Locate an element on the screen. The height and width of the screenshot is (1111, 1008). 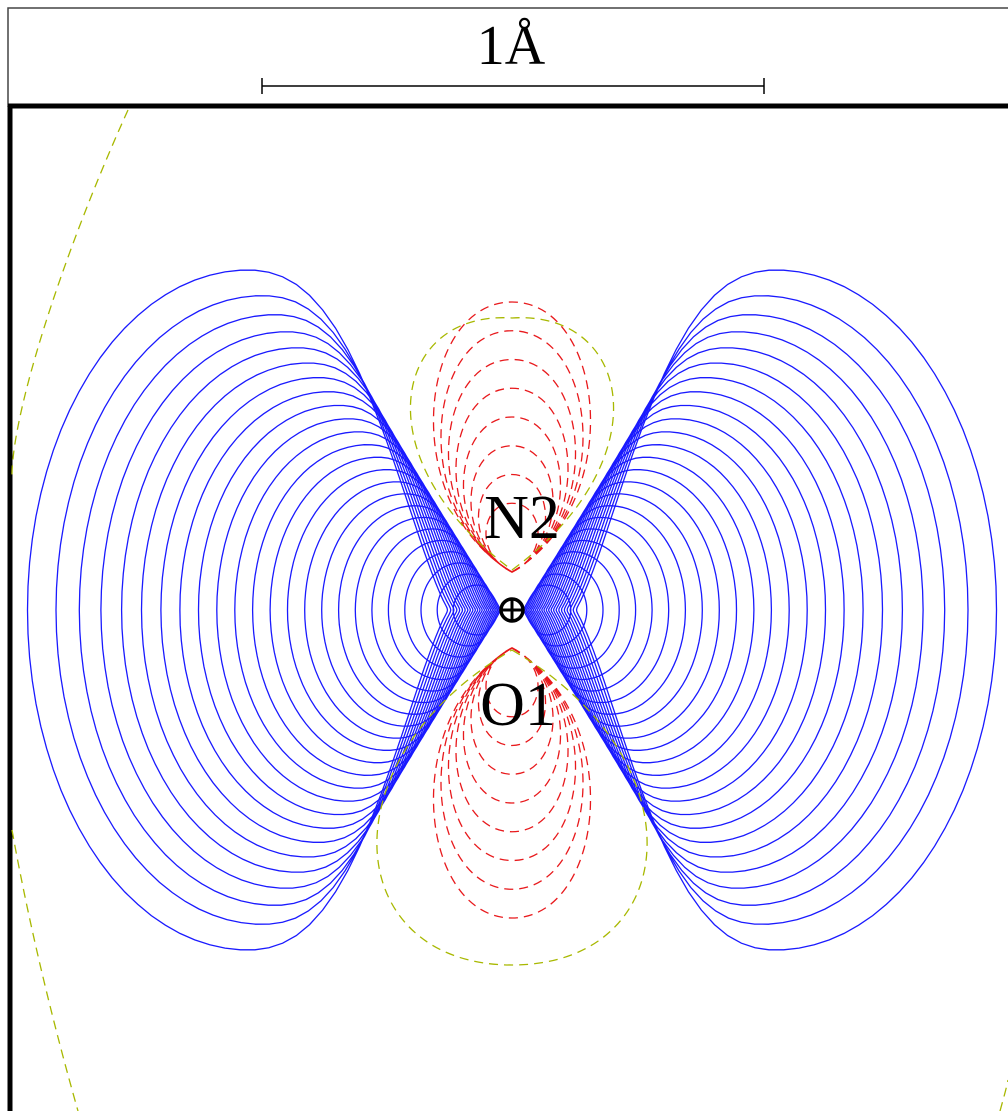
header-frame is located at coordinates (507, 57).